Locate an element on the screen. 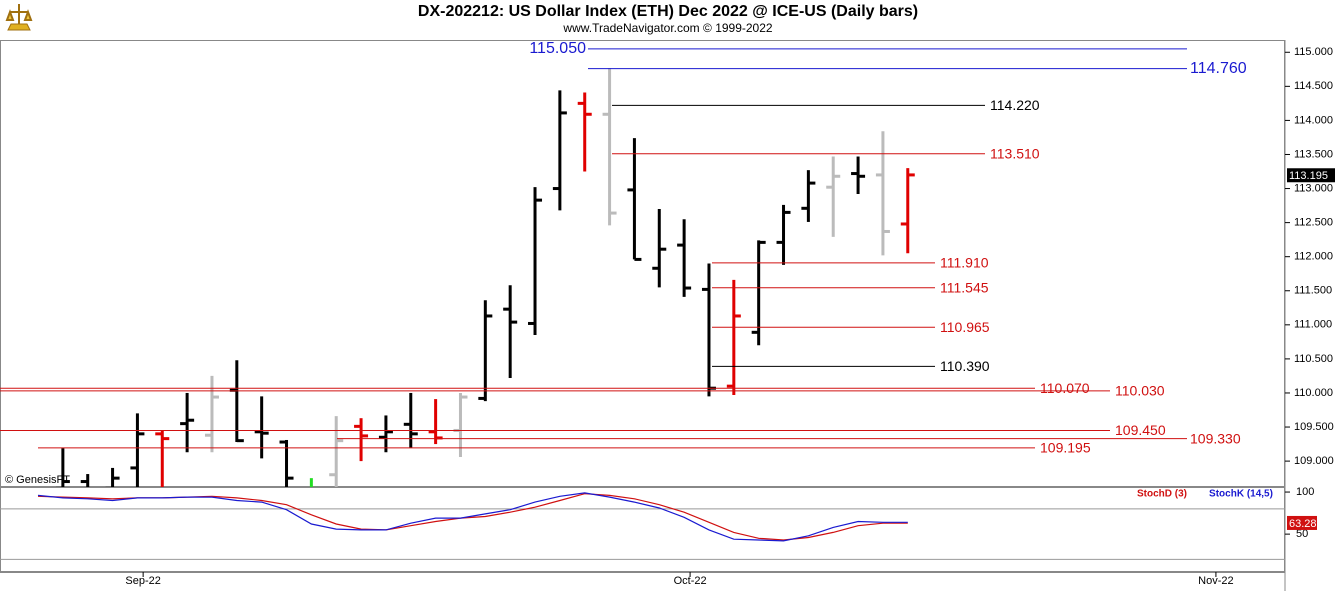 This screenshot has width=1336, height=591. level-label: 115.050 is located at coordinates (557, 48).